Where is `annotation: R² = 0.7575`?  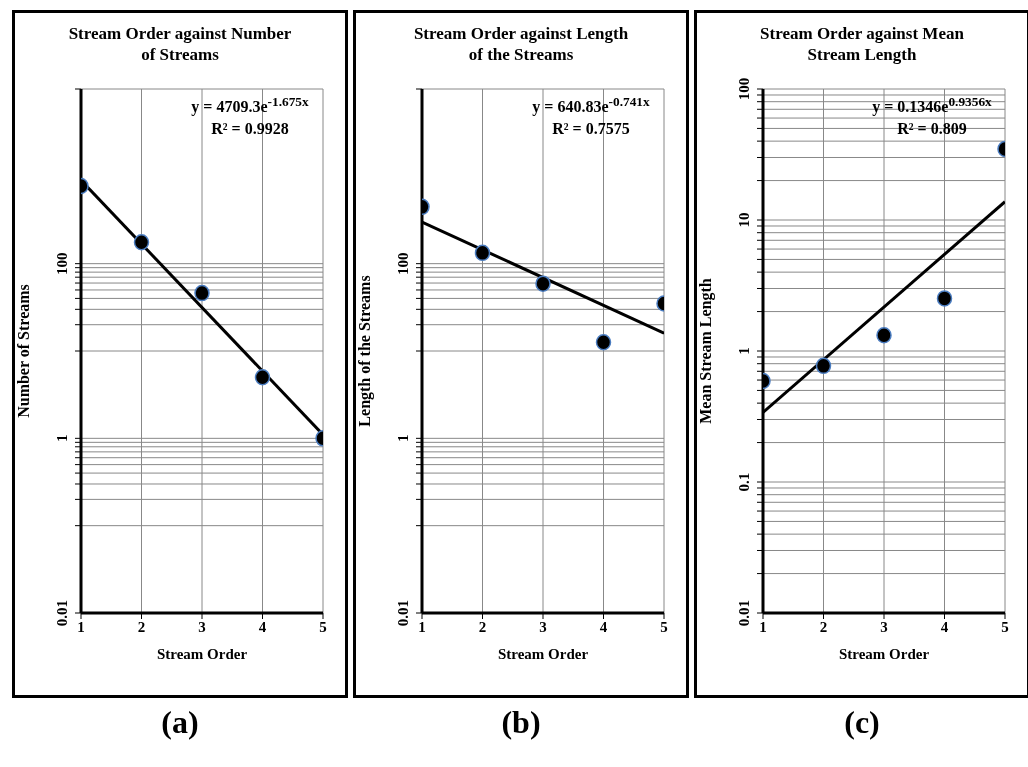
annotation: R² = 0.7575 is located at coordinates (591, 129).